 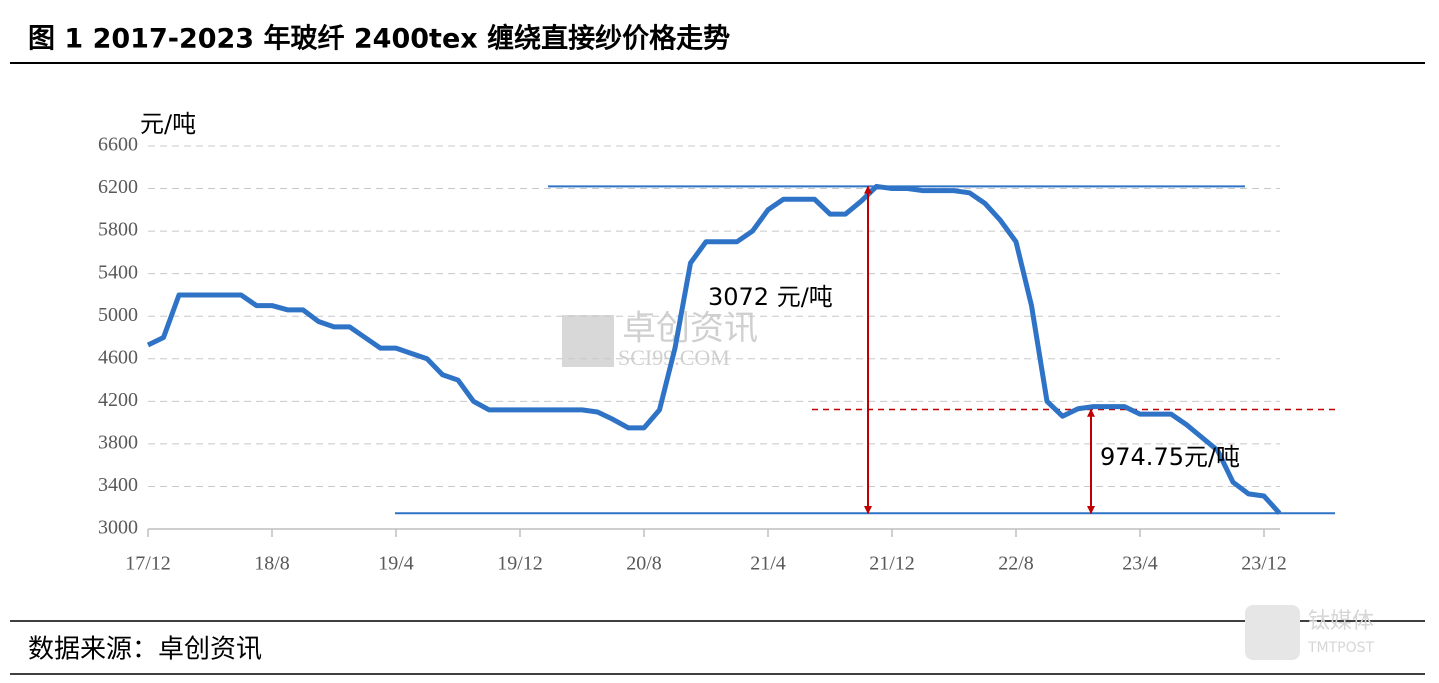 What do you see at coordinates (379, 39) in the screenshot?
I see `title: 图 1 2017-2023 年玻纤 2400tex 缠绕直接纱价格走势` at bounding box center [379, 39].